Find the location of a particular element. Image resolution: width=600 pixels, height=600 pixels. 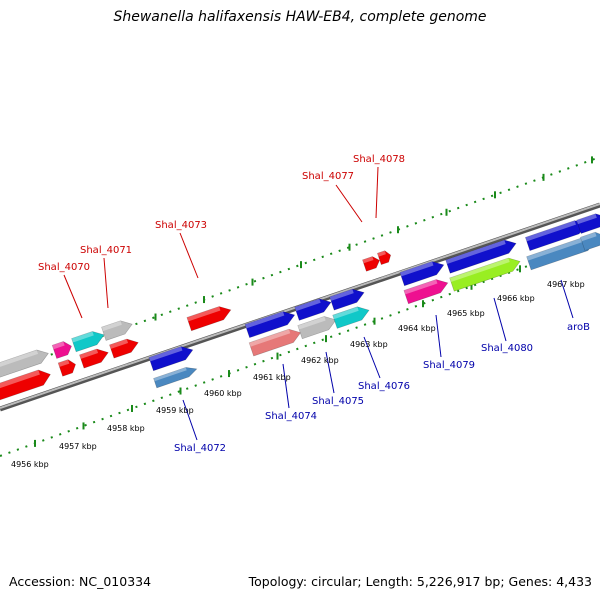

gene-grey-a is located at coordinates (24, 364).